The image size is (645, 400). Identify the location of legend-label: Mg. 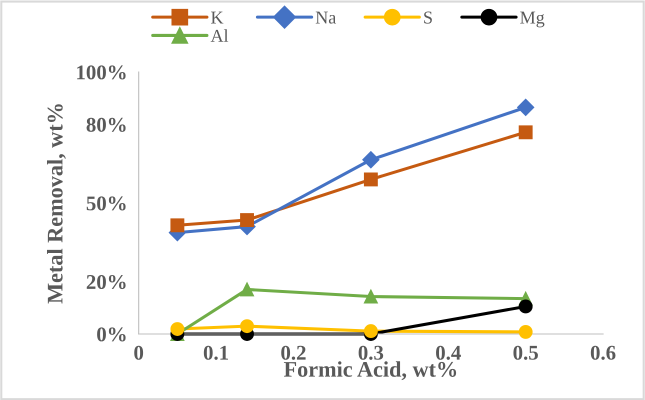
(532, 20).